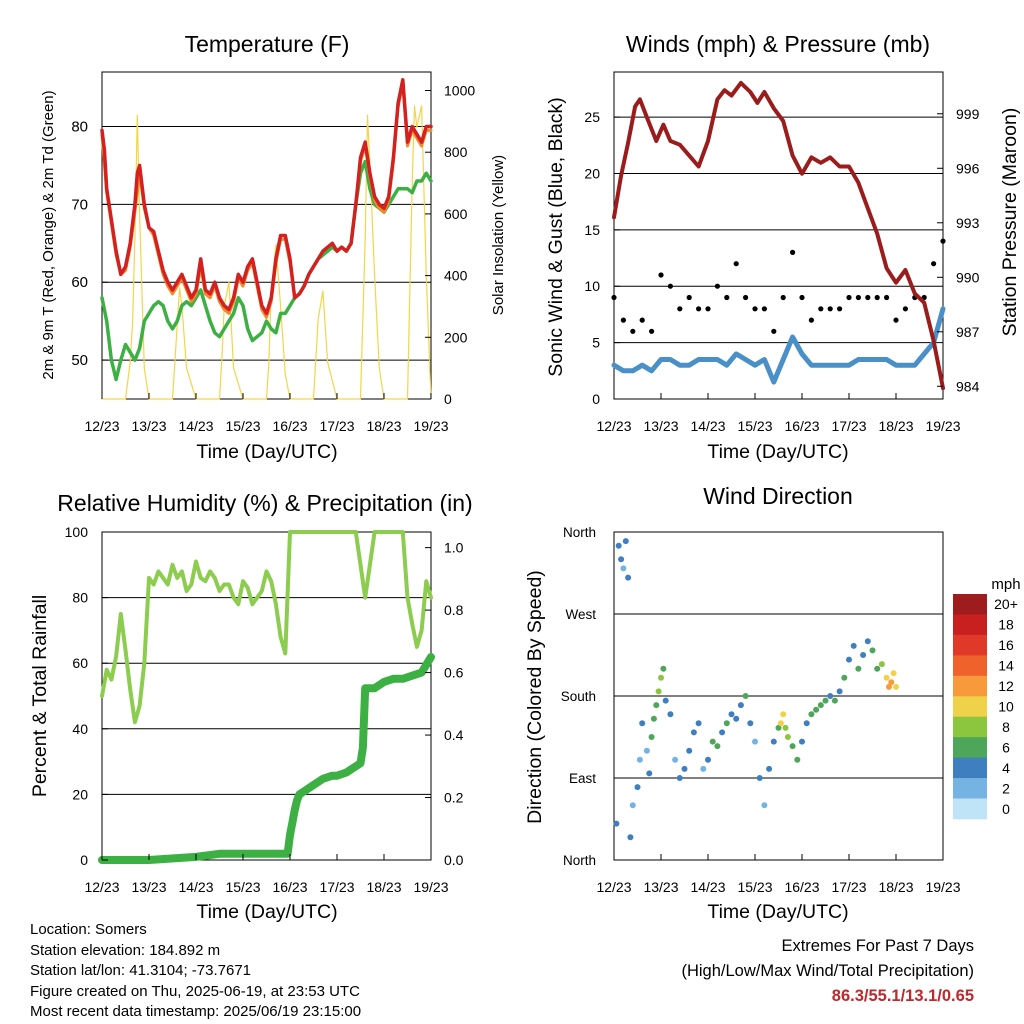 This screenshot has width=1024, height=1024. What do you see at coordinates (602, 258) in the screenshot?
I see `winds-y-ticks: 0 5 10 15 20 25` at bounding box center [602, 258].